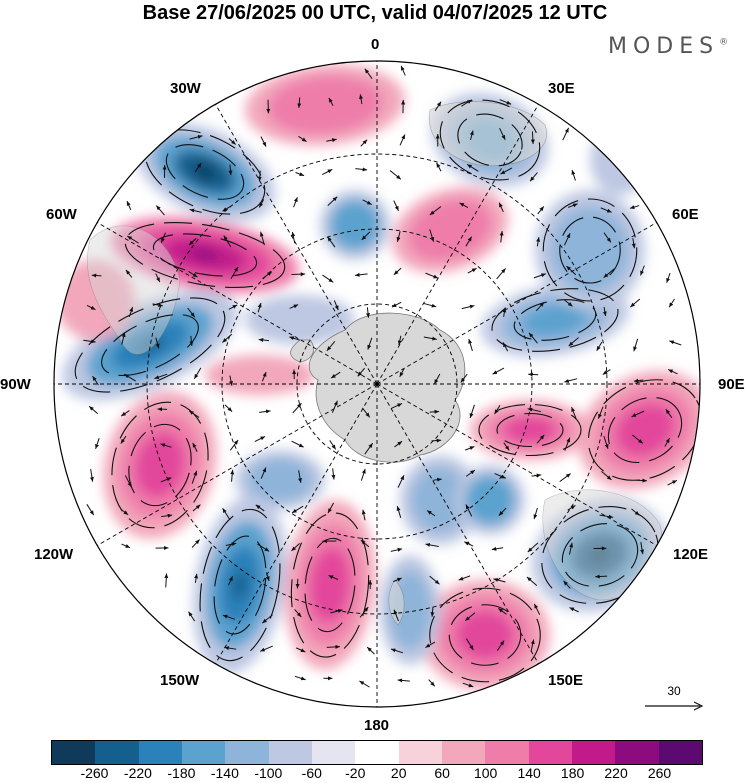 The width and height of the screenshot is (750, 783). I want to click on colorbar-tick: -260, so click(94, 773).